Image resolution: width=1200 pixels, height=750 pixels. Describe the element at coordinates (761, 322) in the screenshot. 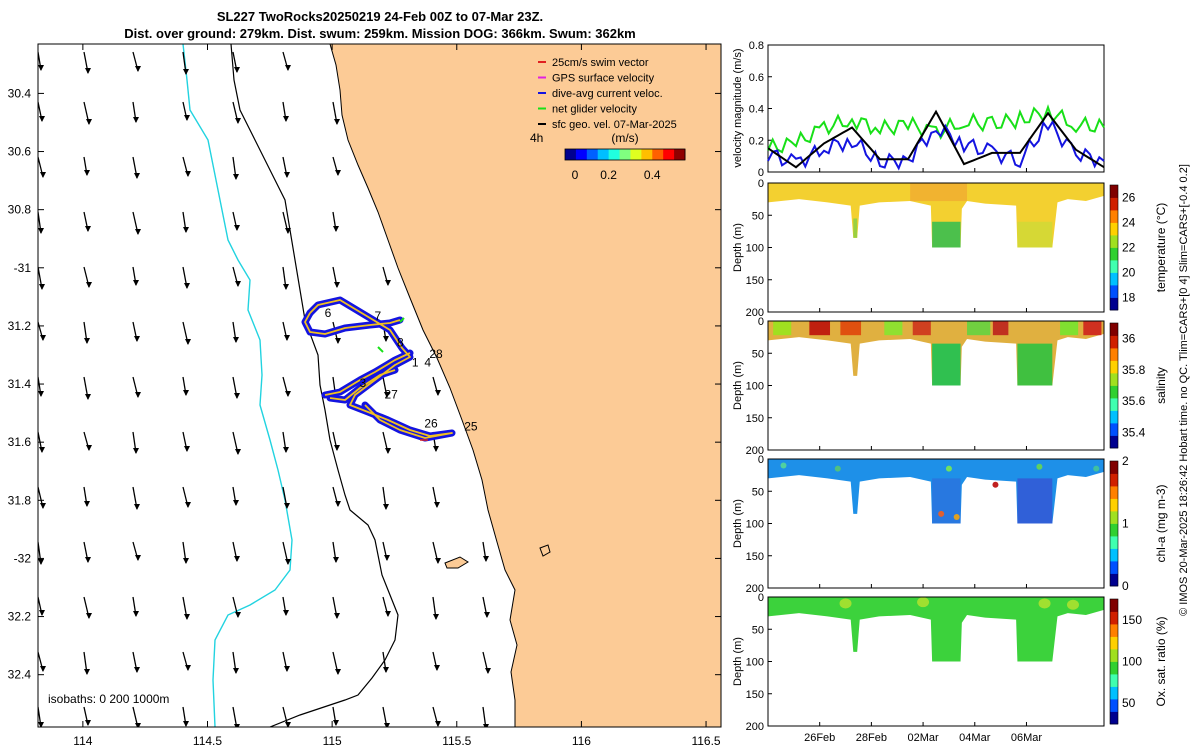

I see `salinity-y-tick-label: 0` at that location.